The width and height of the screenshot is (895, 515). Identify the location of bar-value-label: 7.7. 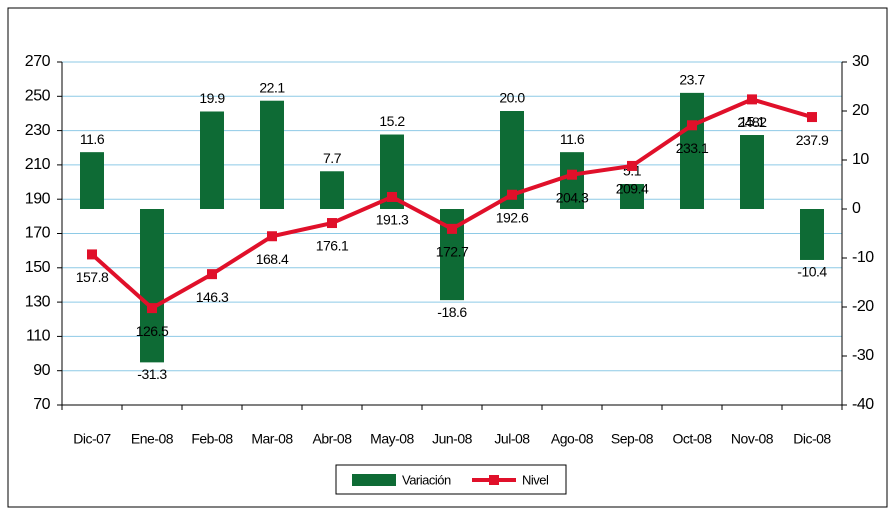
(332, 158).